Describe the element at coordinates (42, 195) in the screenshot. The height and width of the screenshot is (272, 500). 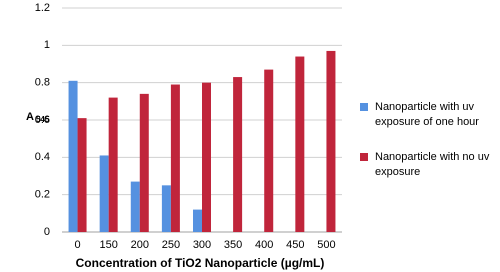
I see `y-tick-label: 0.2` at that location.